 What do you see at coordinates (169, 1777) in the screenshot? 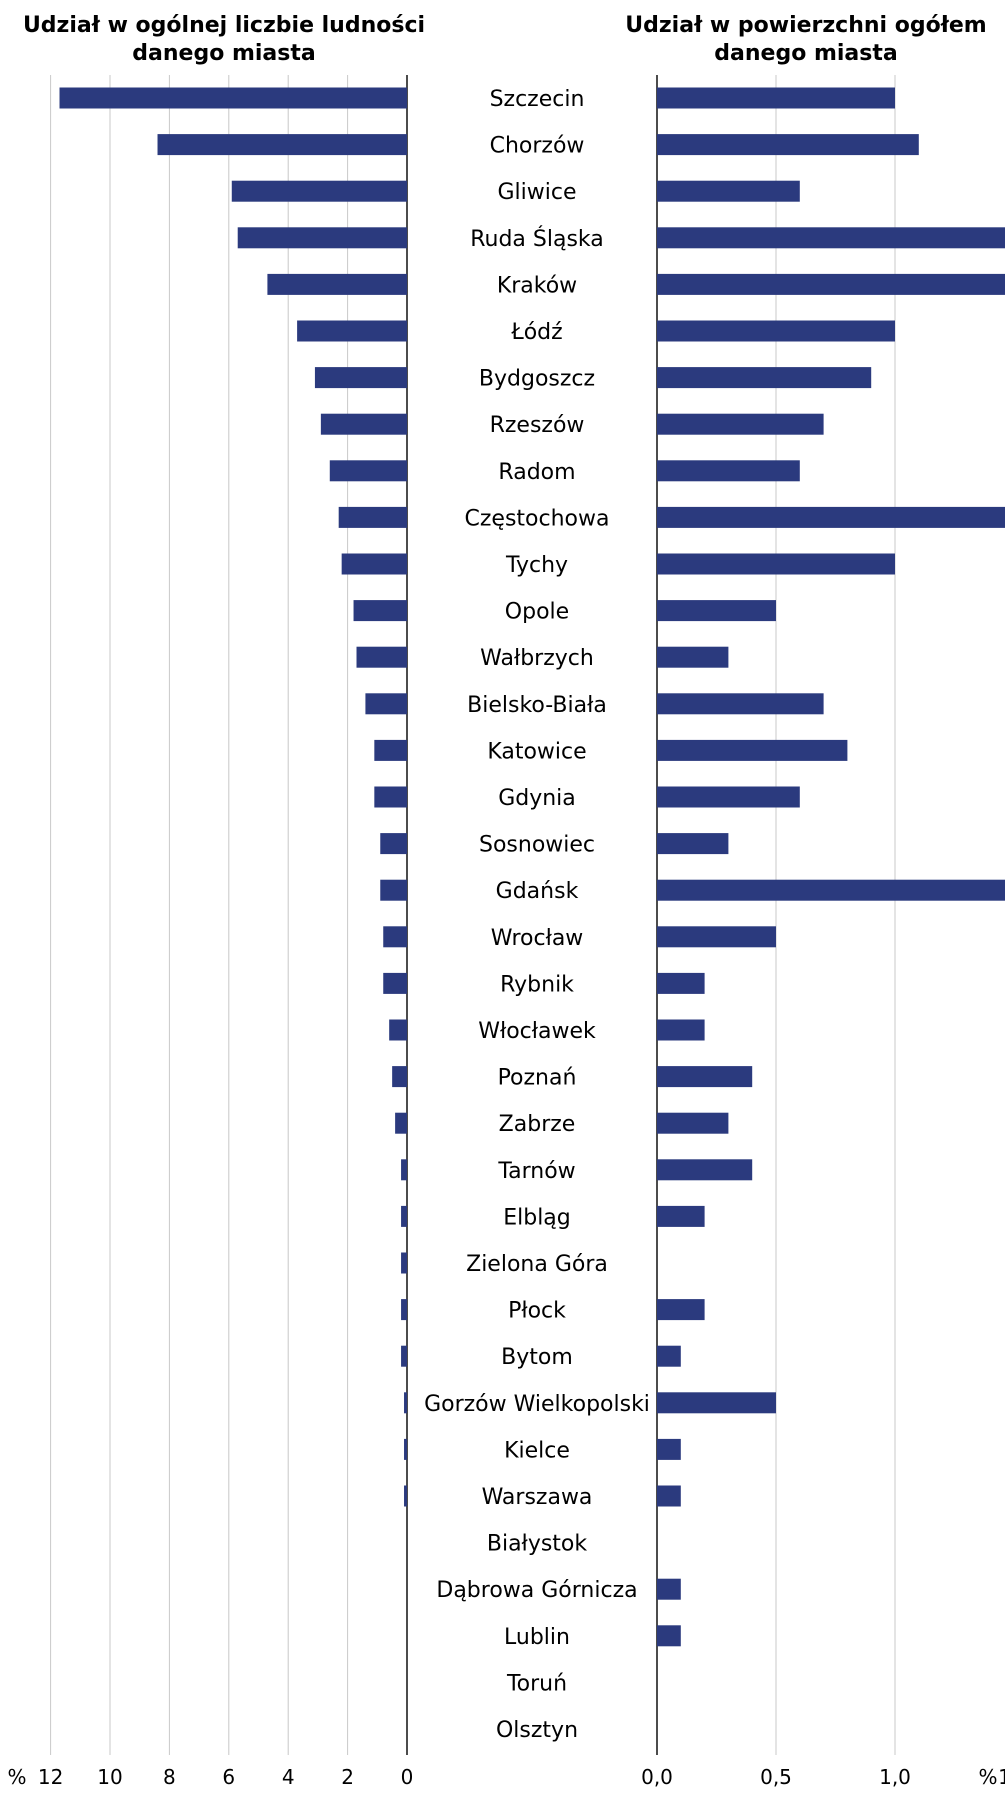
I see `left-tick-label: 8` at bounding box center [169, 1777].